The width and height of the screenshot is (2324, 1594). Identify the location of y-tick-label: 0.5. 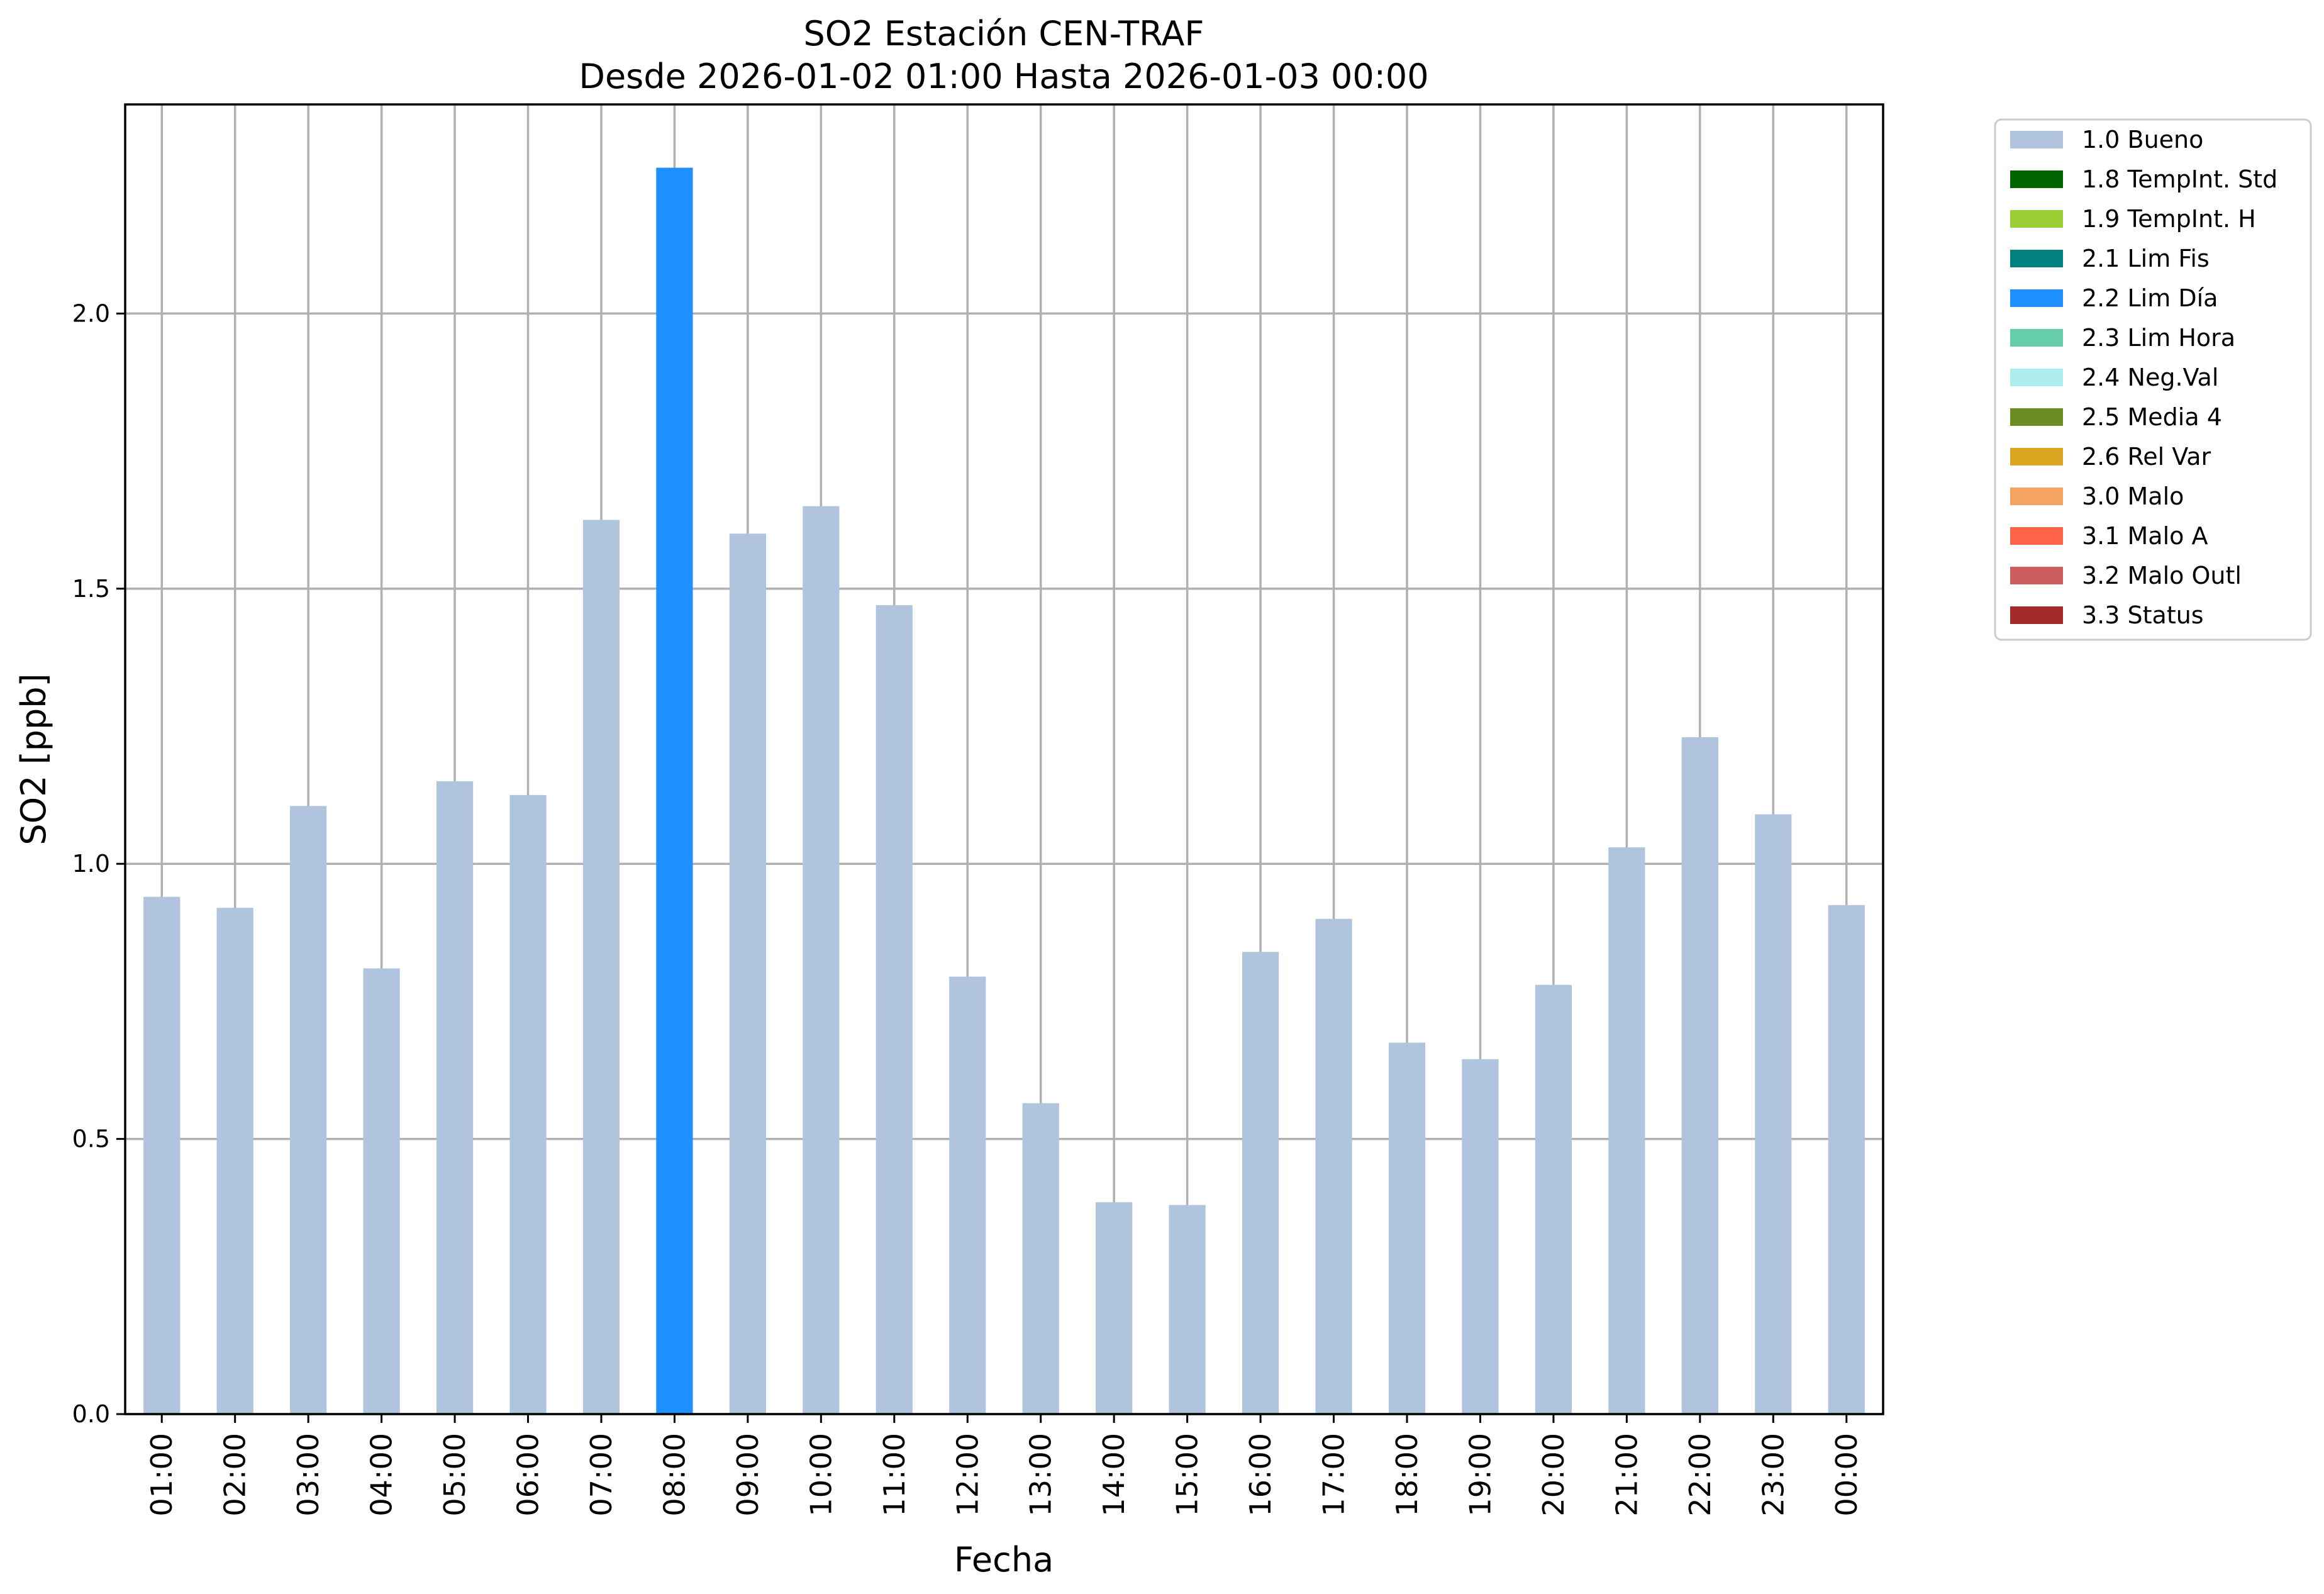
(91, 1139).